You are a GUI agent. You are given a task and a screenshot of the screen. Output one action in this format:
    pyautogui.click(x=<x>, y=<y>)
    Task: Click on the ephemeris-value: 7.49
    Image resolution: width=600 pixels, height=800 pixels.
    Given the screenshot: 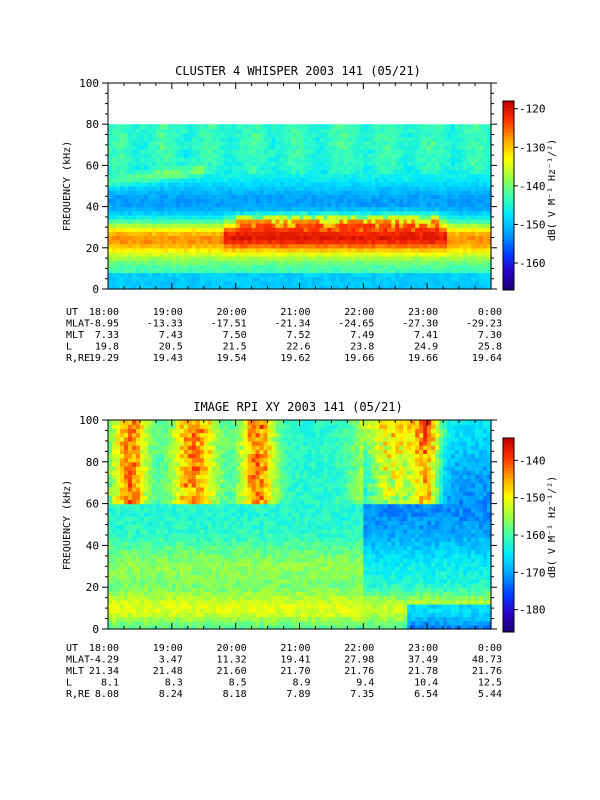 What is the action you would take?
    pyautogui.click(x=362, y=335)
    